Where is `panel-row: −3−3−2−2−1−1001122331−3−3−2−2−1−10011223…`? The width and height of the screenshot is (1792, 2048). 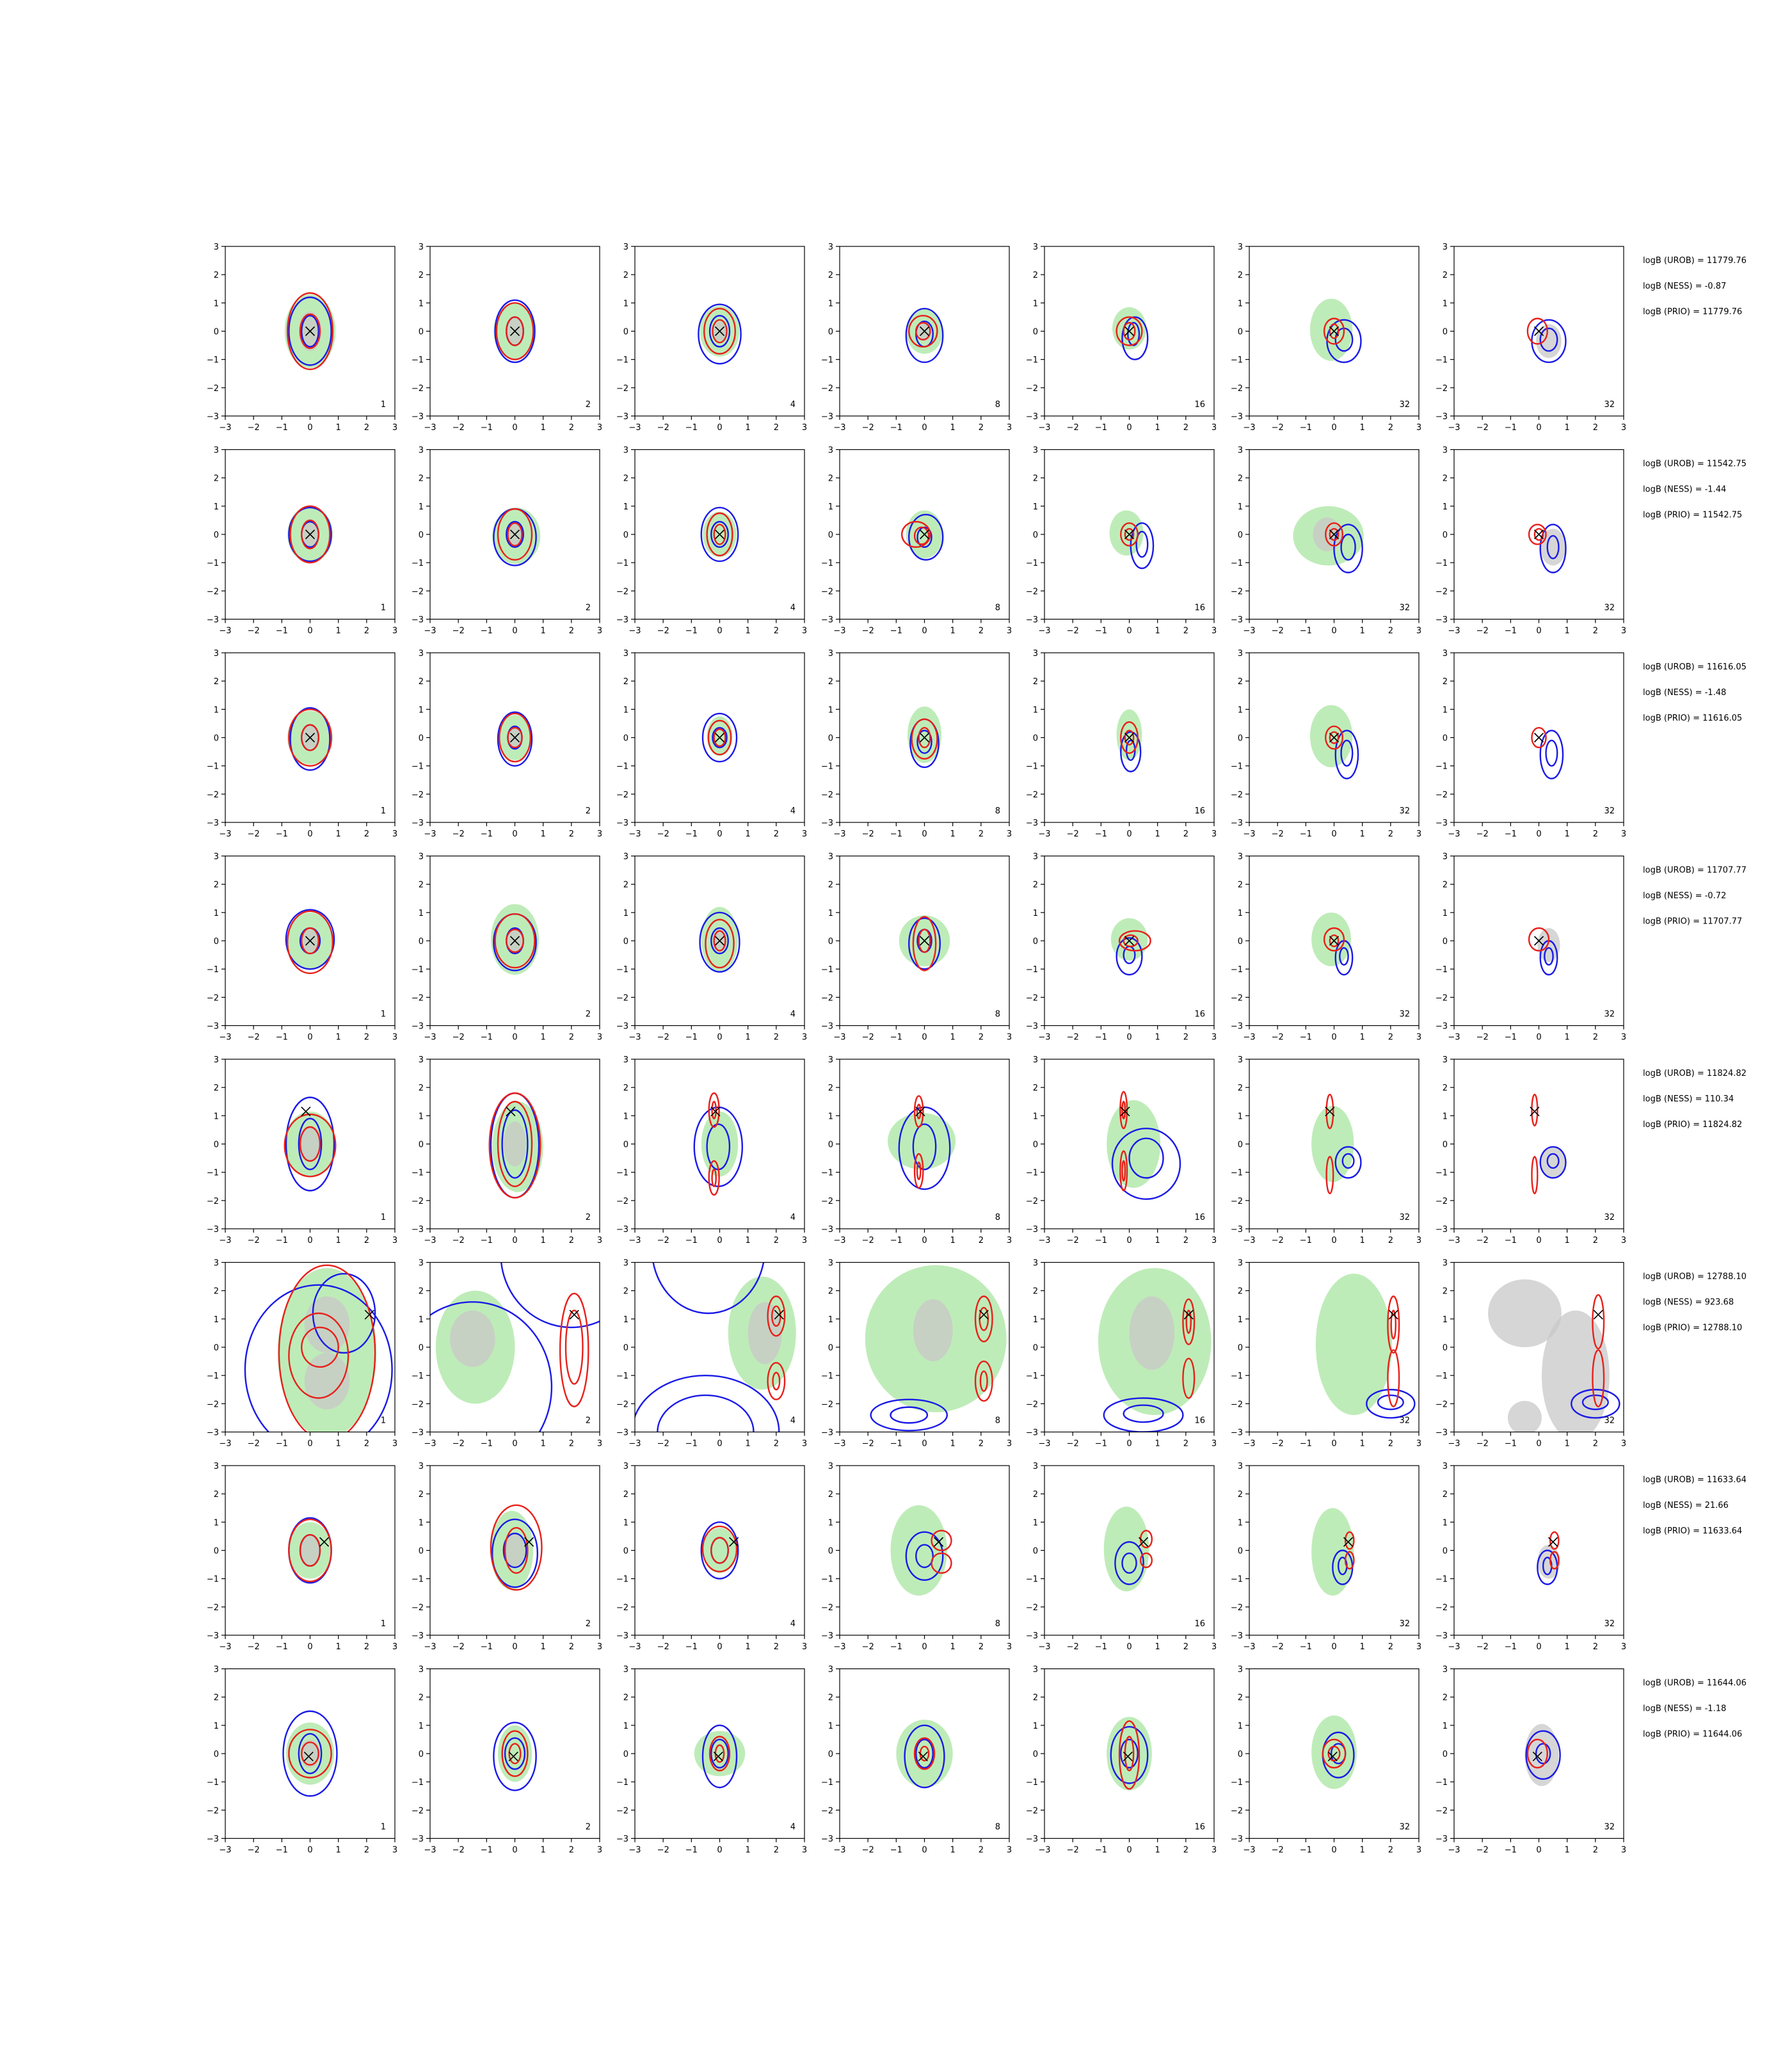
panel-row: −3−3−2−2−1−1001122331−3−3−2−2−1−10011223… is located at coordinates (977, 541).